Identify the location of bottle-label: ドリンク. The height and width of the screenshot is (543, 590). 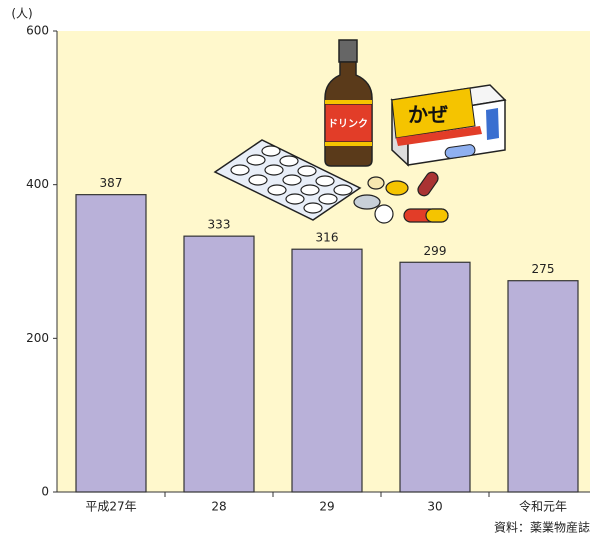
(348, 124).